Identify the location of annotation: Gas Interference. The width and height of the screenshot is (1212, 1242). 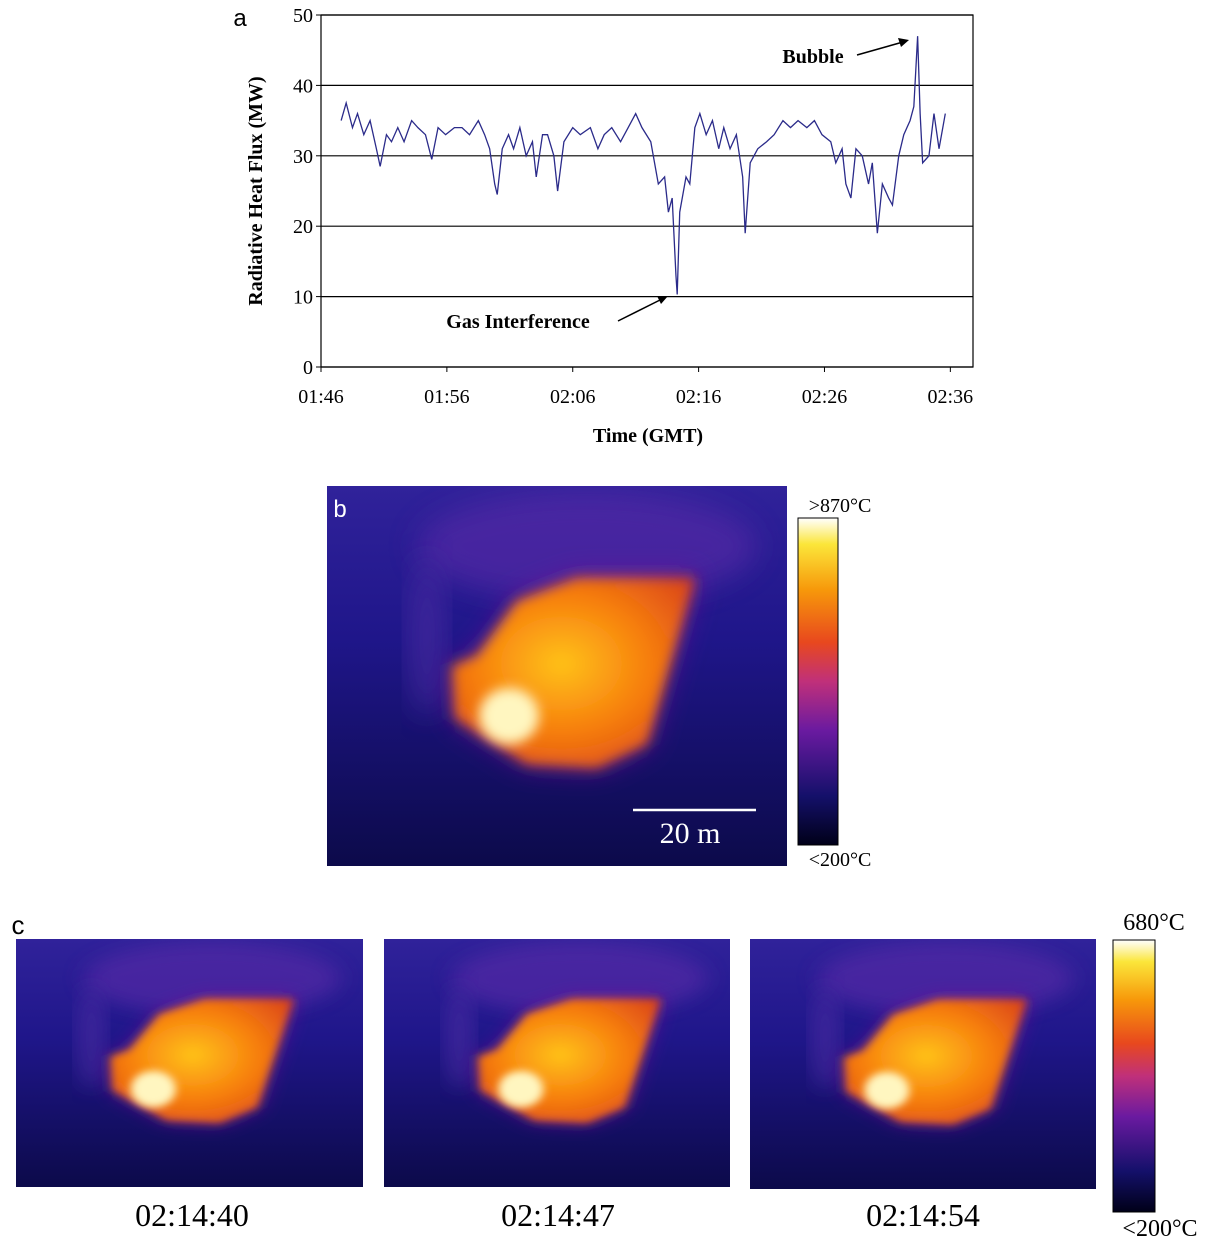
(518, 322).